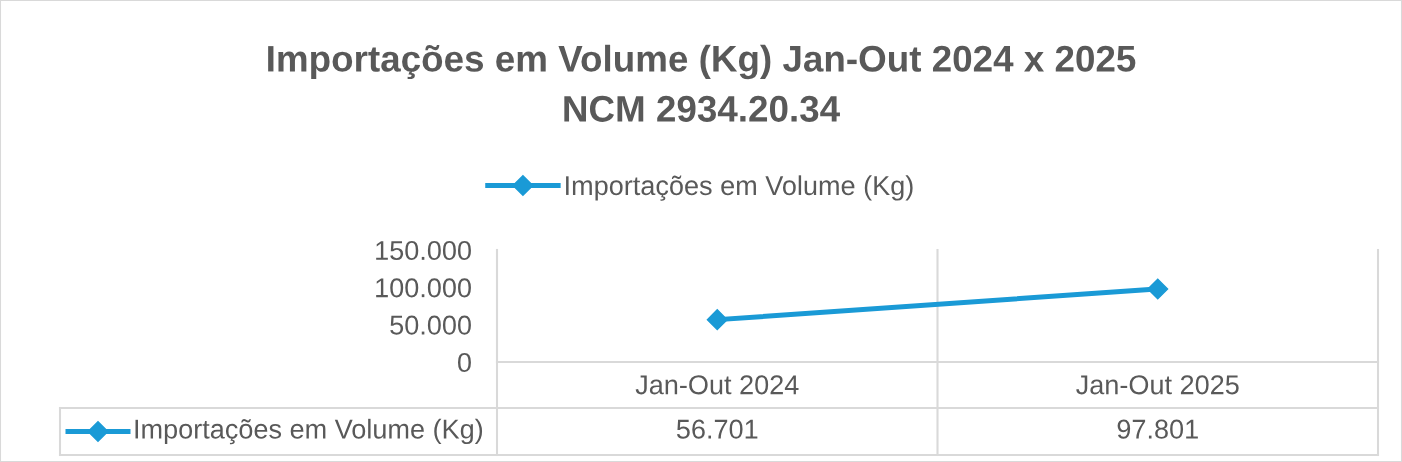 The width and height of the screenshot is (1402, 462). What do you see at coordinates (464, 362) in the screenshot?
I see `y-tick-label: 0` at bounding box center [464, 362].